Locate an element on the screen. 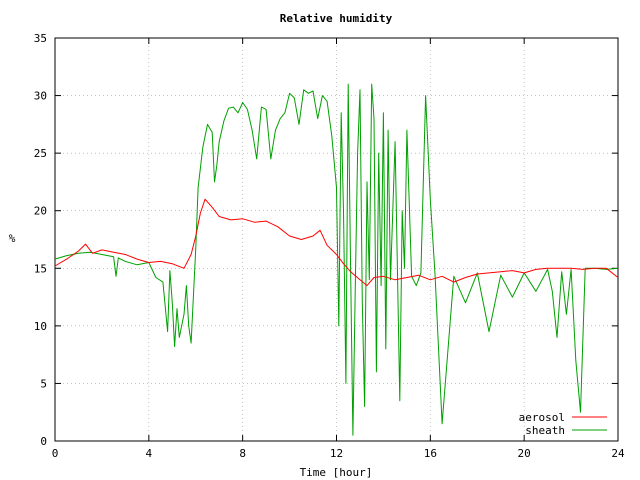 The width and height of the screenshot is (640, 480). legend-label-aerosol: aerosol is located at coordinates (542, 417).